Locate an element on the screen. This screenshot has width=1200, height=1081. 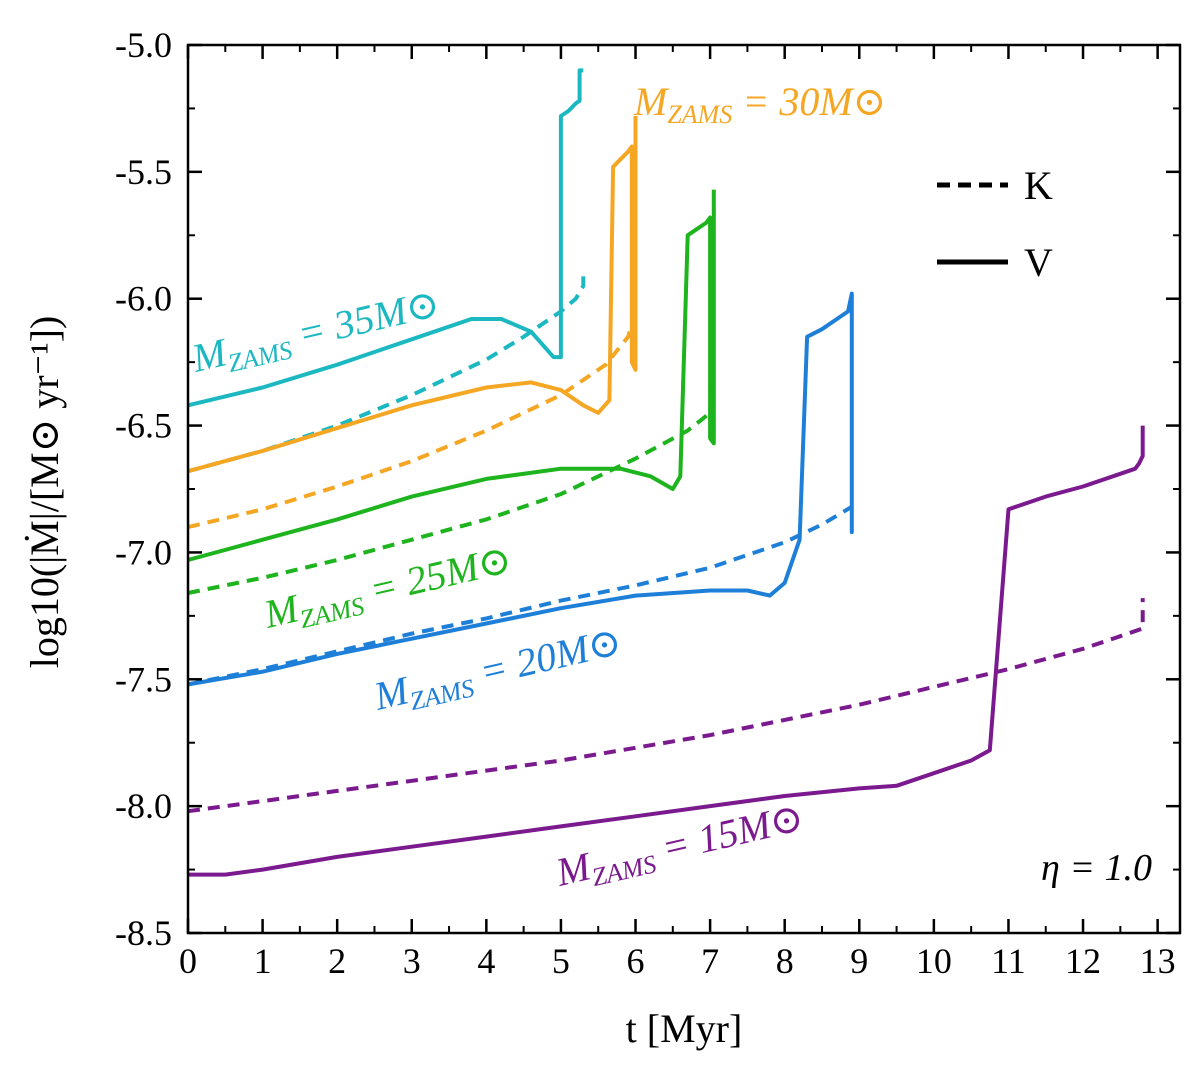
eta-annotation: η = 1.0 is located at coordinates (1096, 868).